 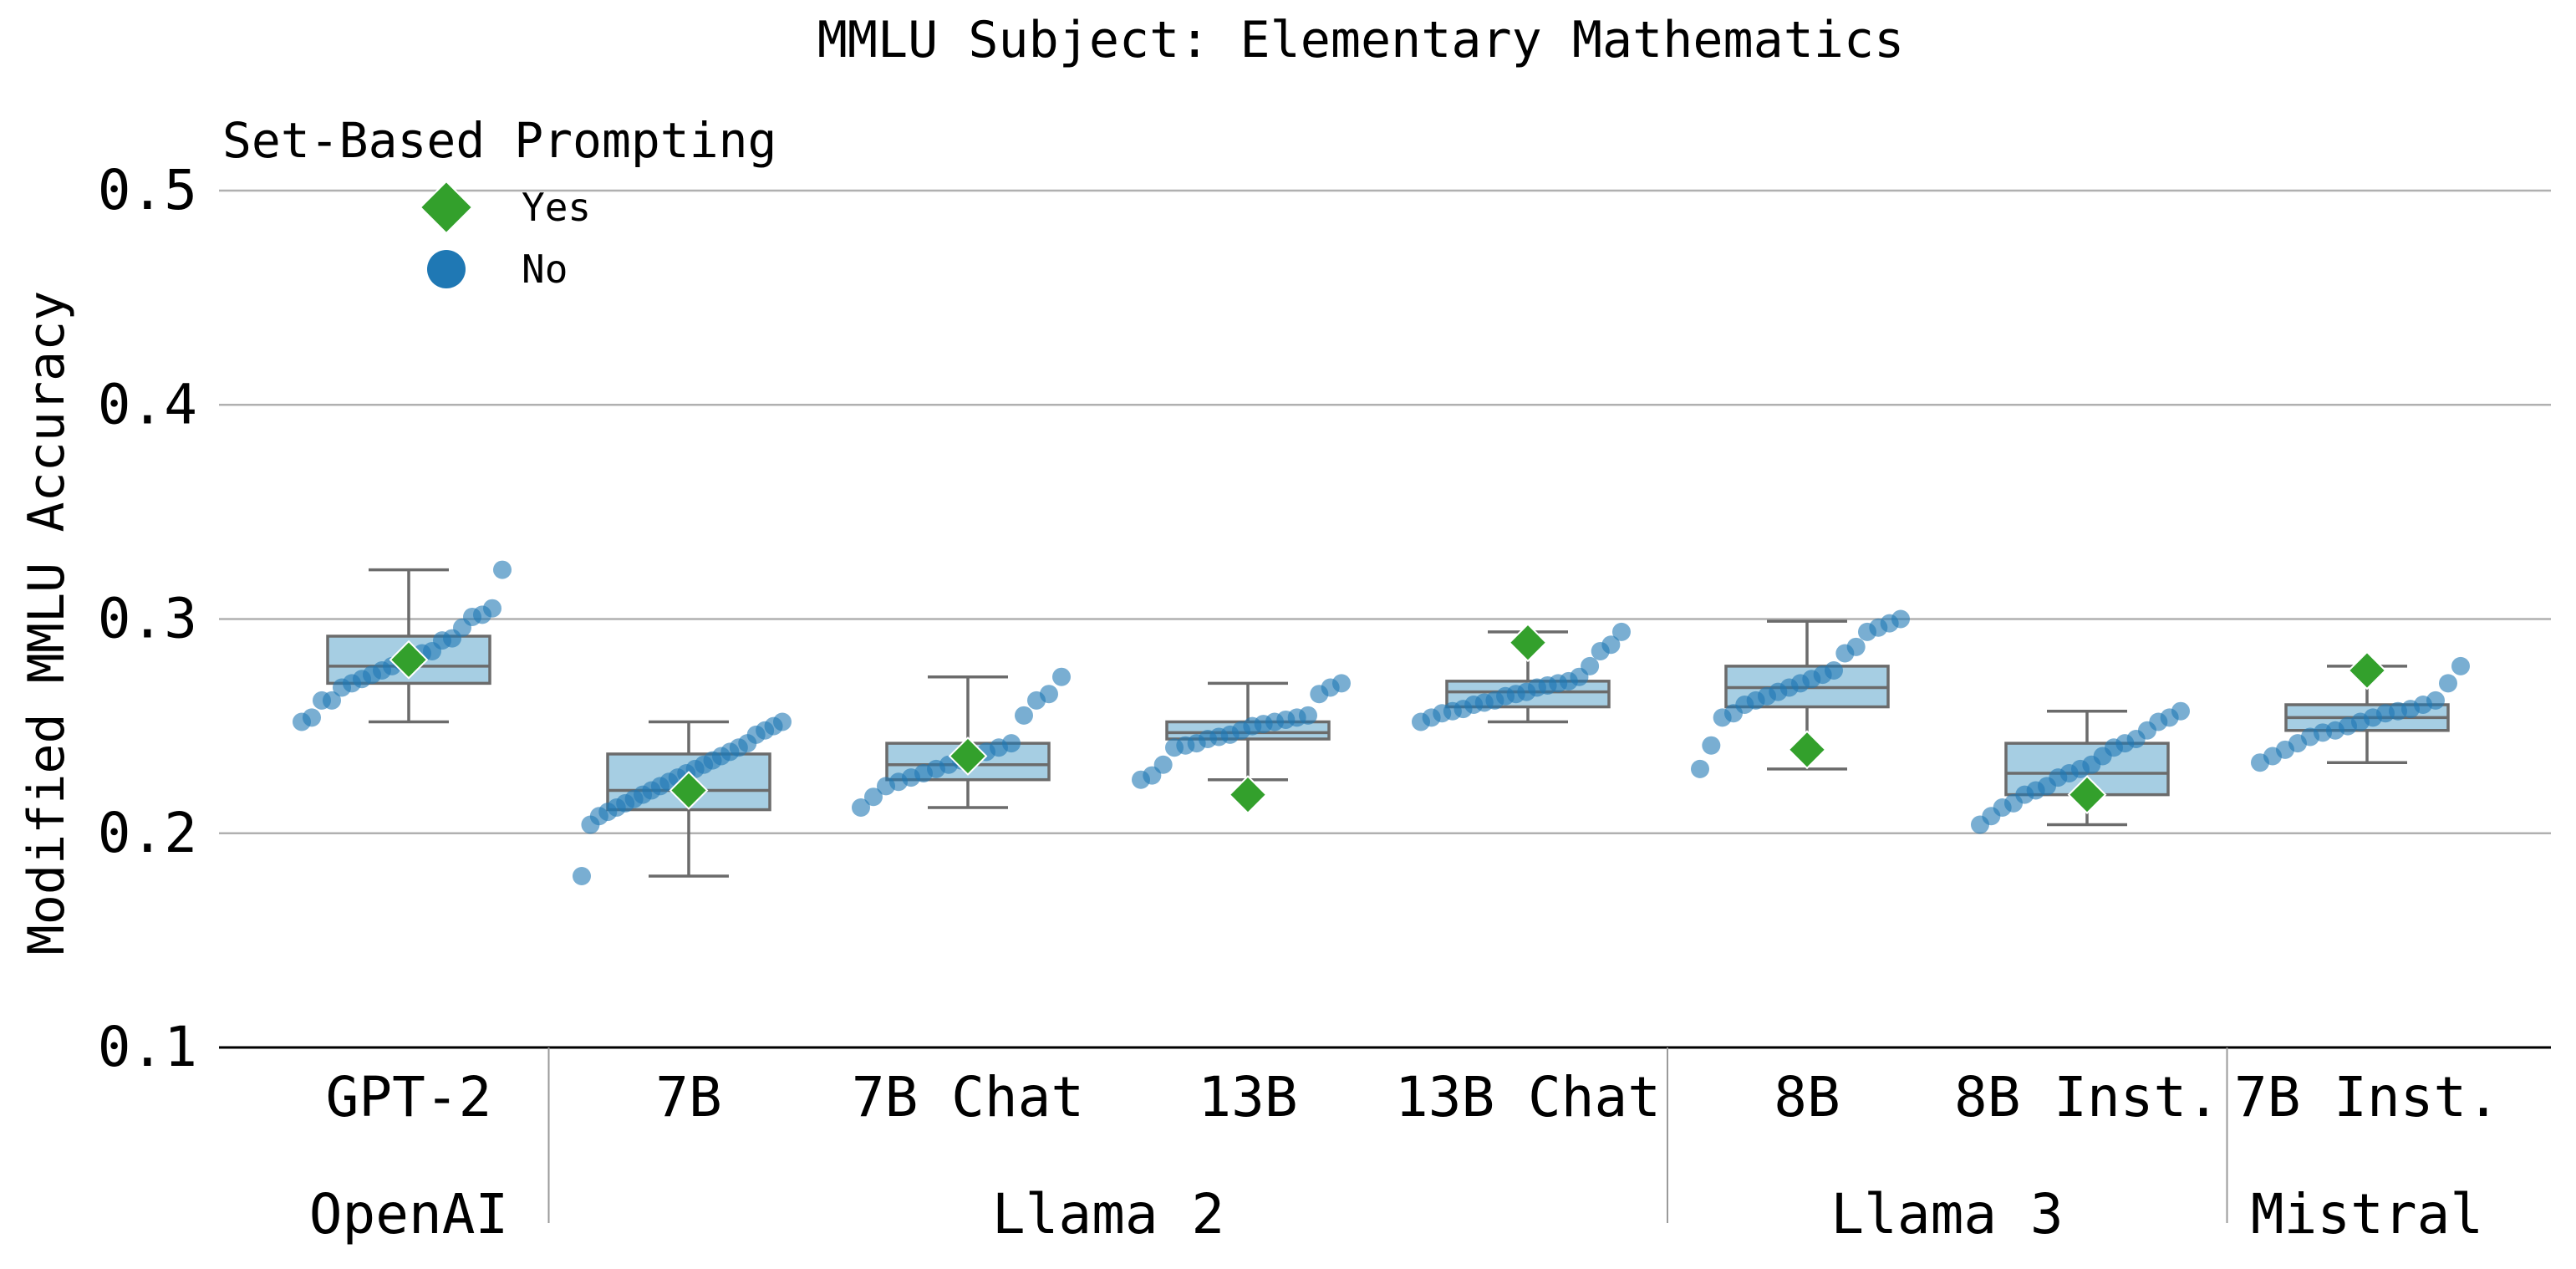 What do you see at coordinates (47, 623) in the screenshot?
I see `y-axis-label: Modified MMLU Accuracy` at bounding box center [47, 623].